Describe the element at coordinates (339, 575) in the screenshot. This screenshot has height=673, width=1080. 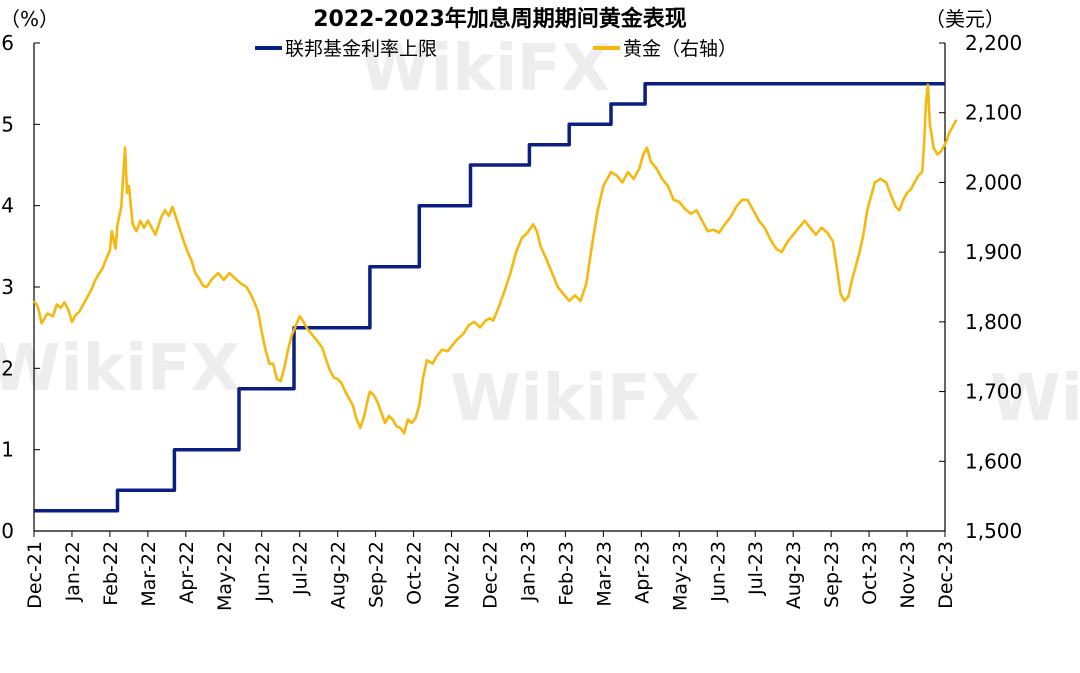
I see `x-tick-label: Aug-22` at that location.